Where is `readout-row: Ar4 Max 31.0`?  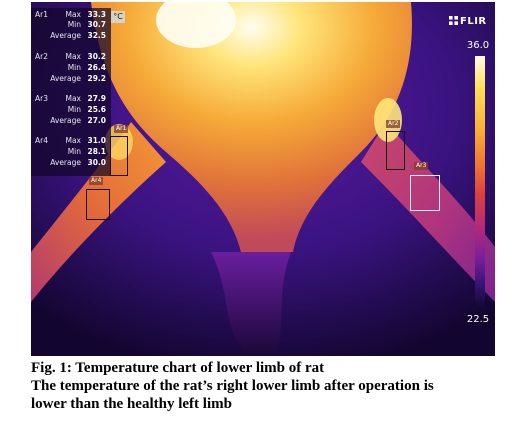 readout-row: Ar4 Max 31.0 is located at coordinates (71, 141).